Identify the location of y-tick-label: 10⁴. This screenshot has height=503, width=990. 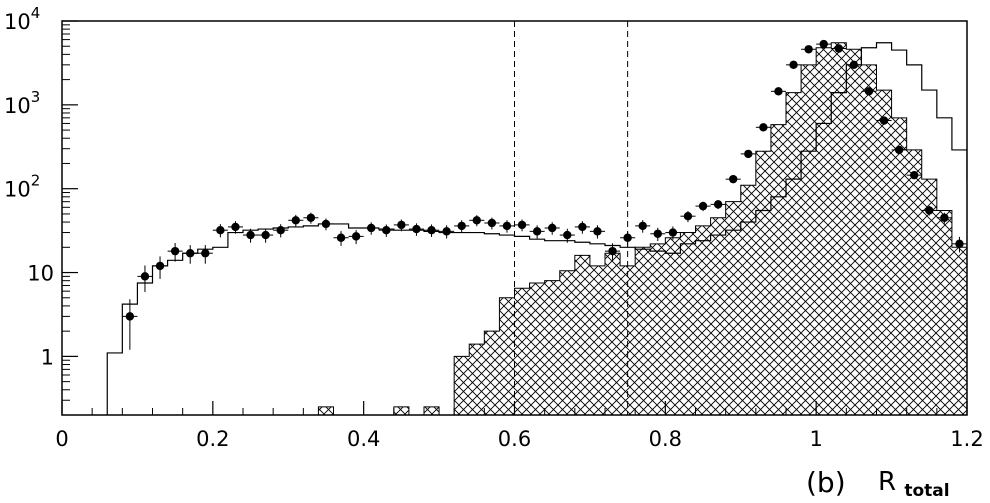
(22, 19).